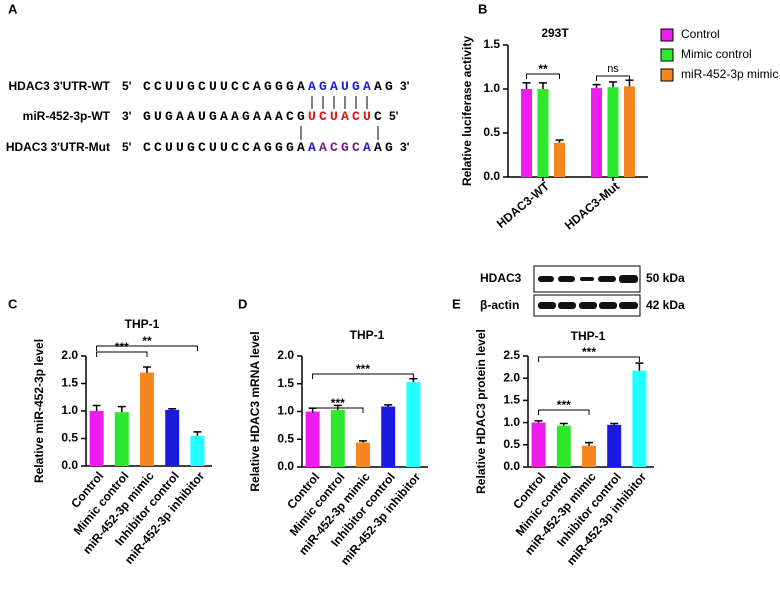  I want to click on panel-label: D, so click(242, 303).